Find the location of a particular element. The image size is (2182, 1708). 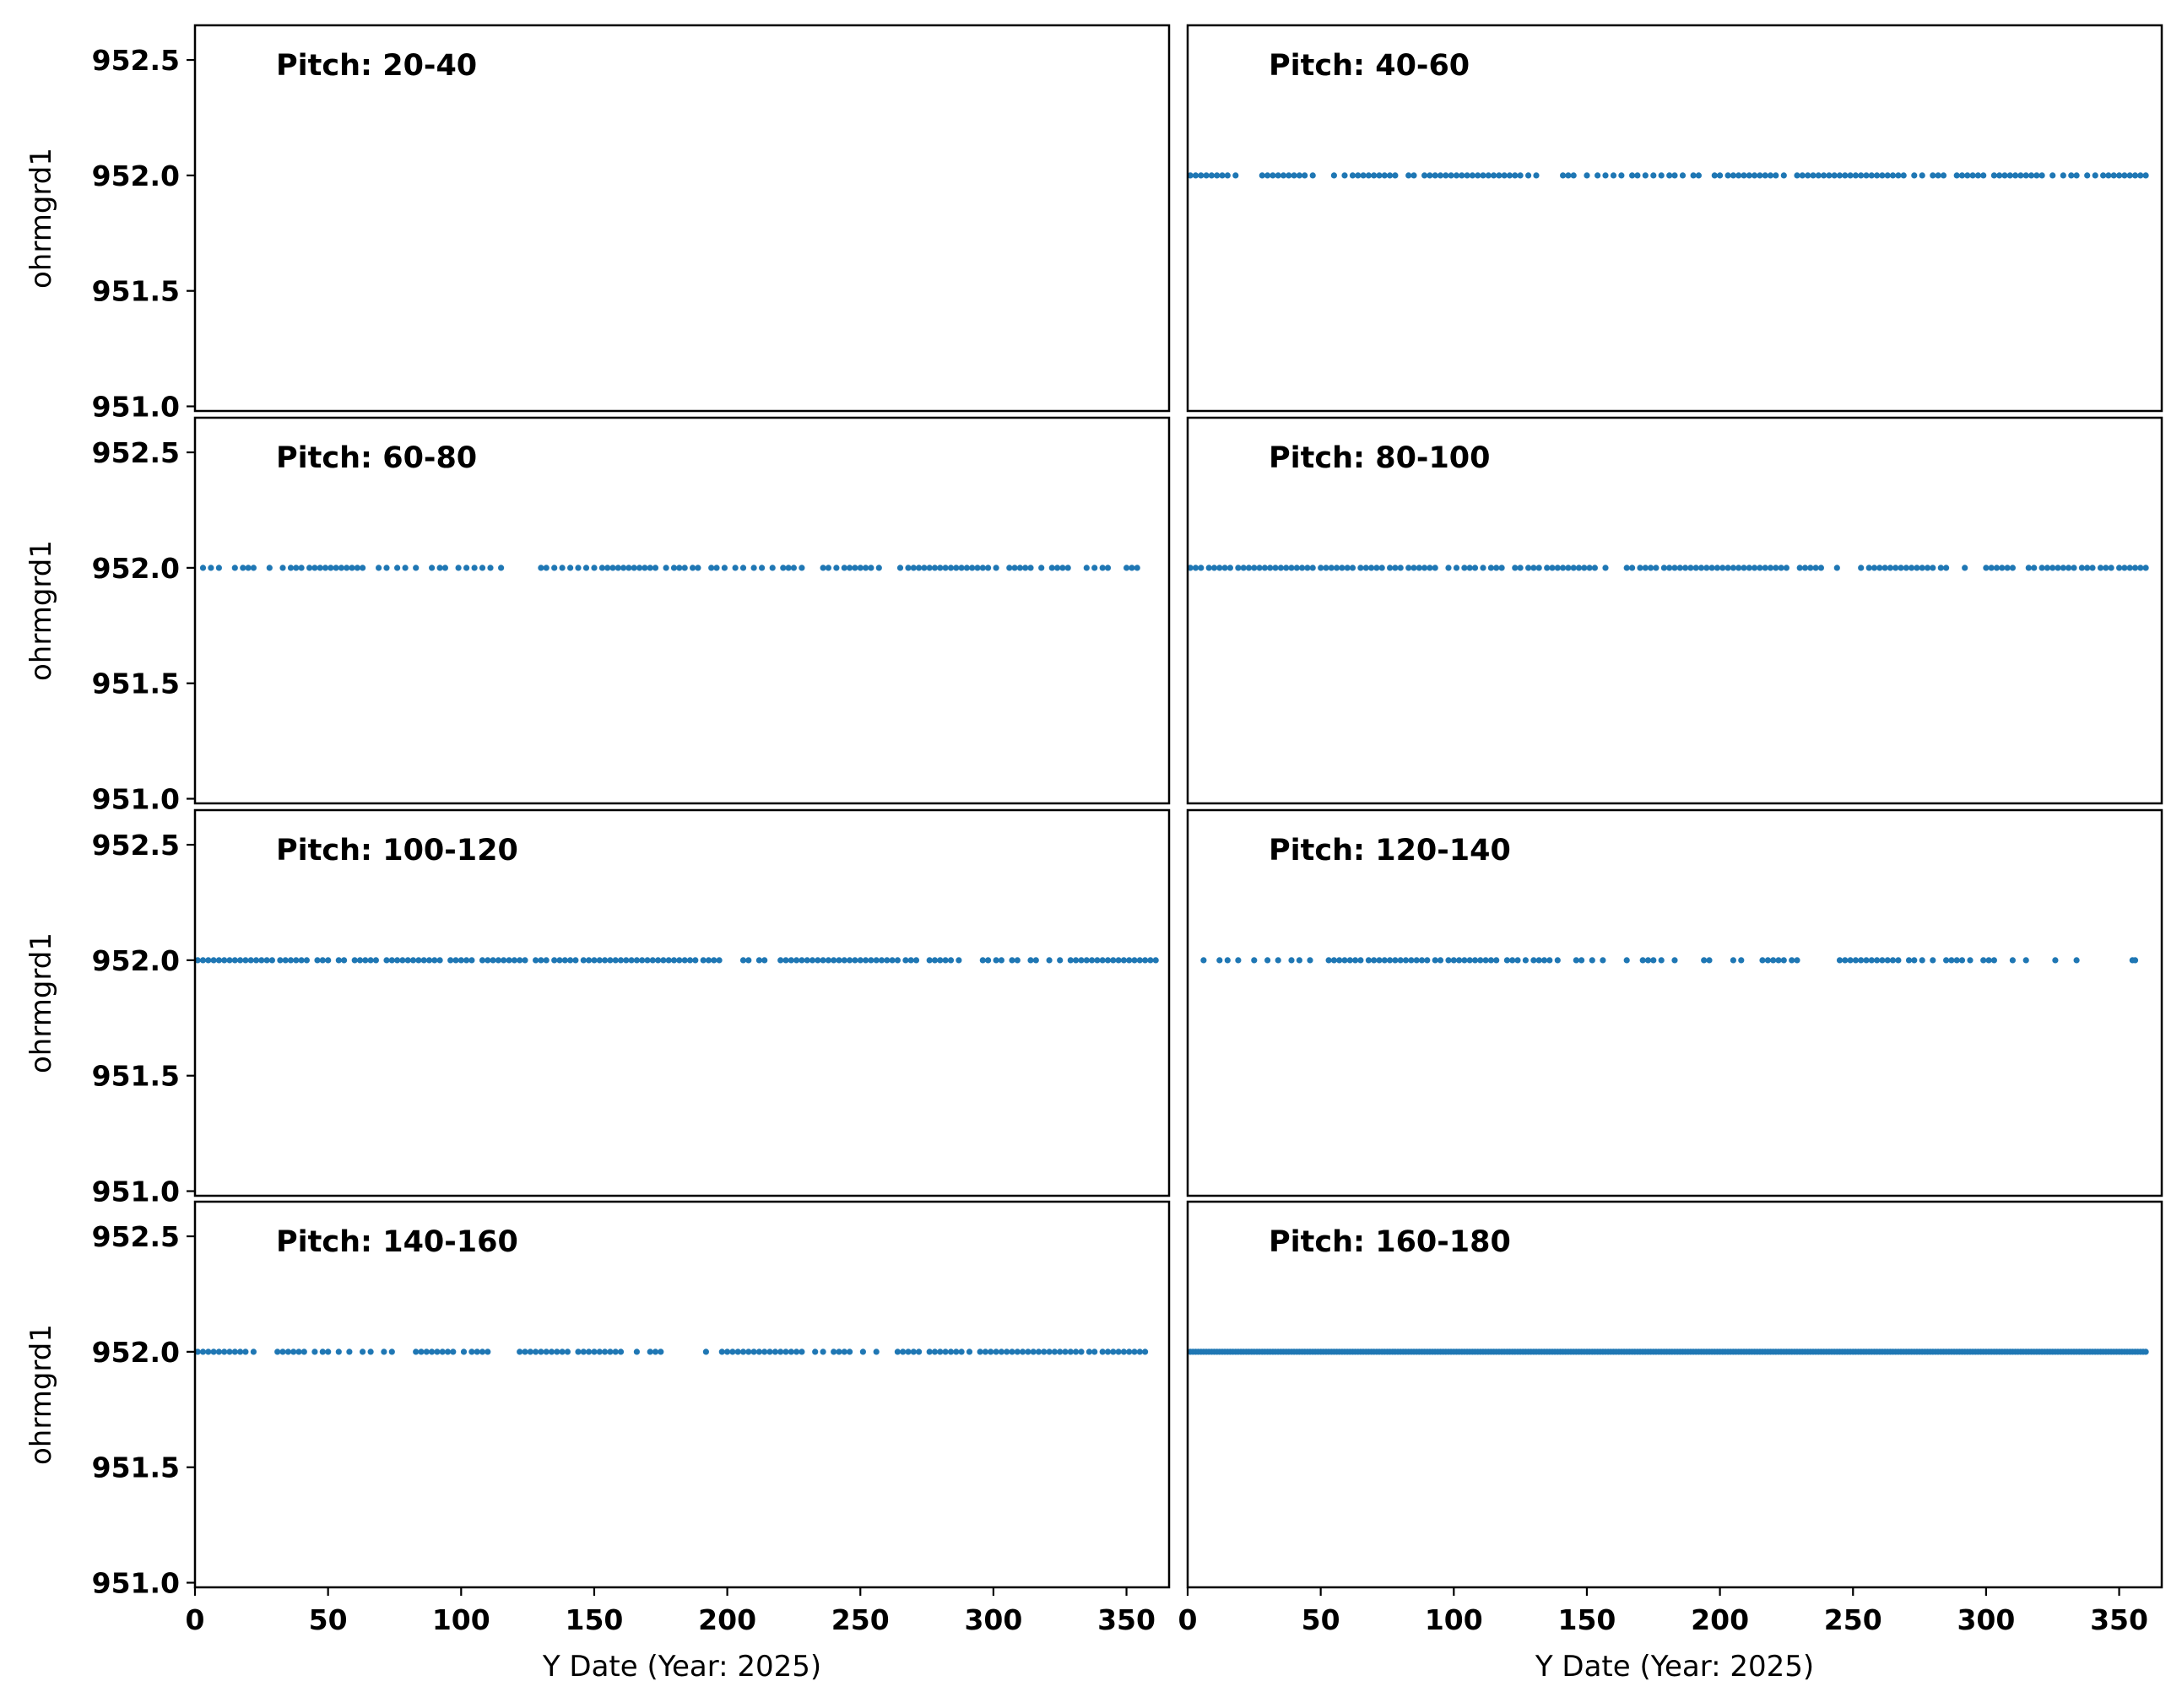

y-tick-label: 951.5 is located at coordinates (136, 291).